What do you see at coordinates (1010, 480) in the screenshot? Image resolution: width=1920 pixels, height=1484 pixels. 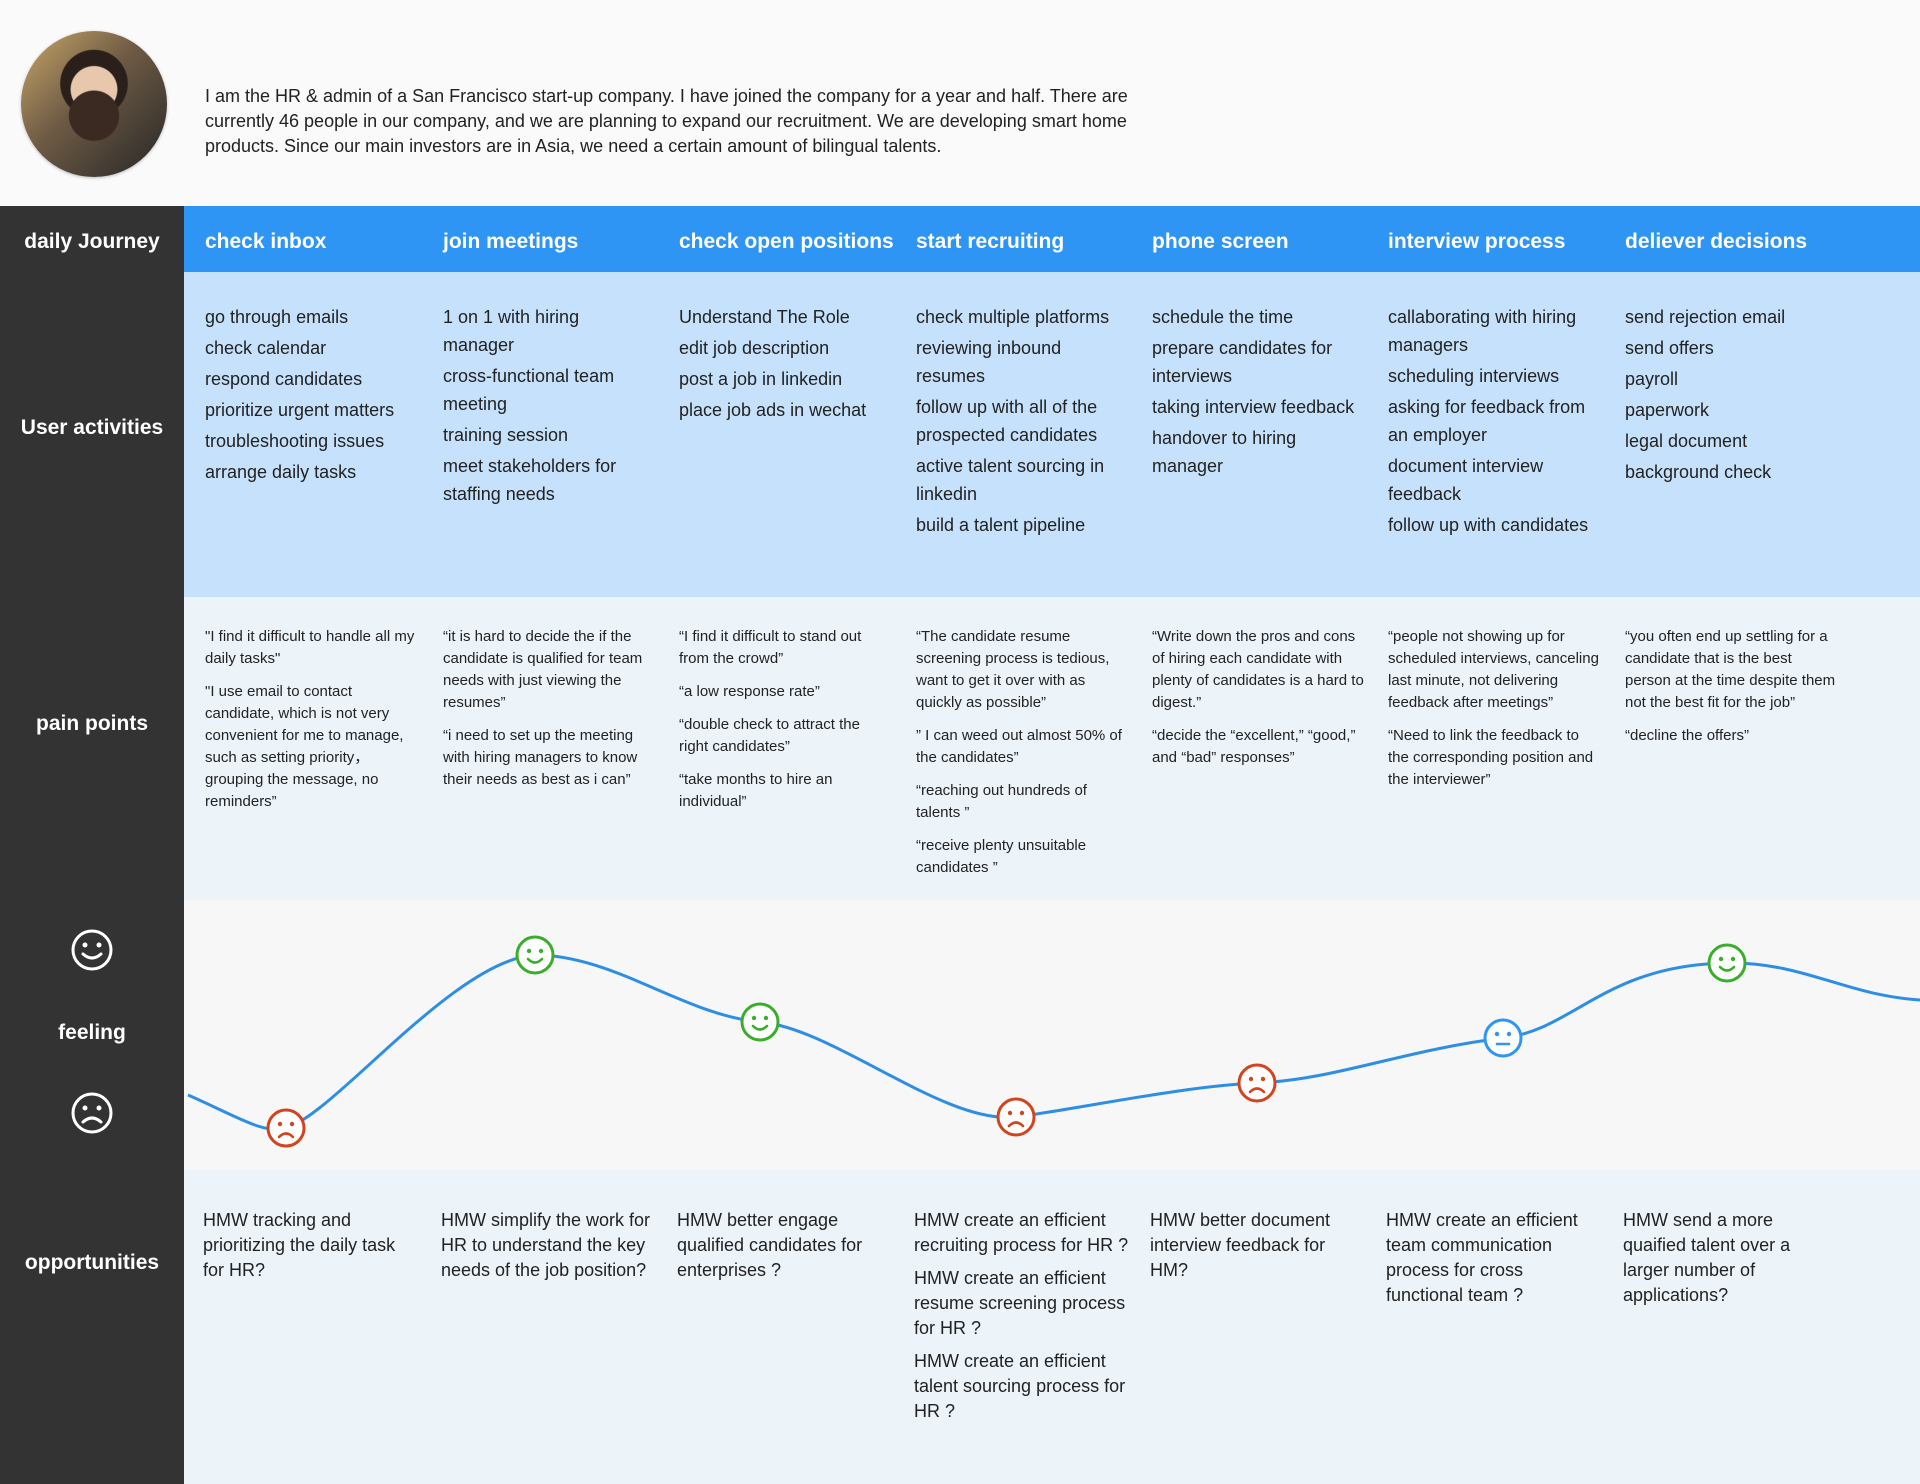 I see `activity-item: active talent sourcing in linkedin` at bounding box center [1010, 480].